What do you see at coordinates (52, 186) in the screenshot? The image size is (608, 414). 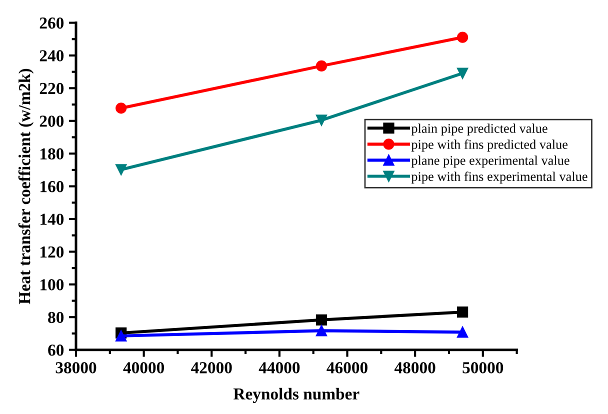 I see `y-tick-label: 160` at bounding box center [52, 186].